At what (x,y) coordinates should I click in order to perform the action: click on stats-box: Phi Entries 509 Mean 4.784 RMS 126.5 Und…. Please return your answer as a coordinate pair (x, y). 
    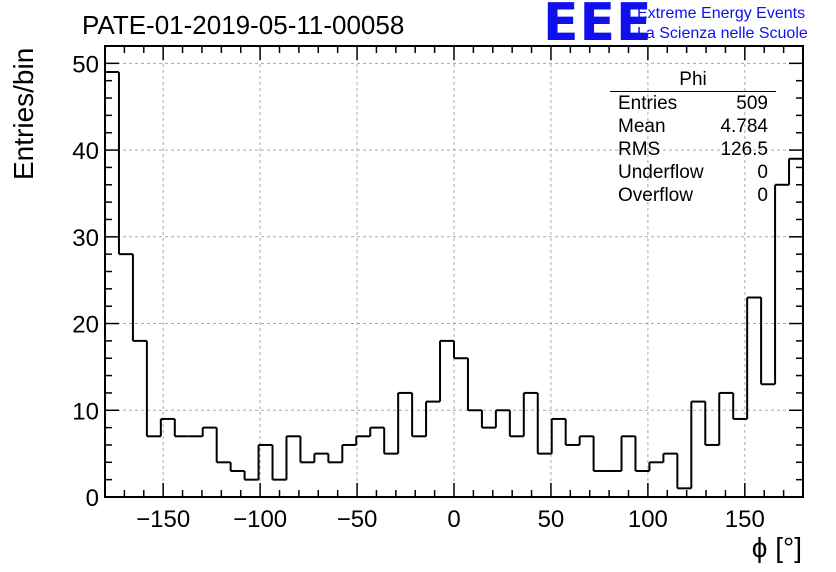
    Looking at the image, I should click on (693, 138).